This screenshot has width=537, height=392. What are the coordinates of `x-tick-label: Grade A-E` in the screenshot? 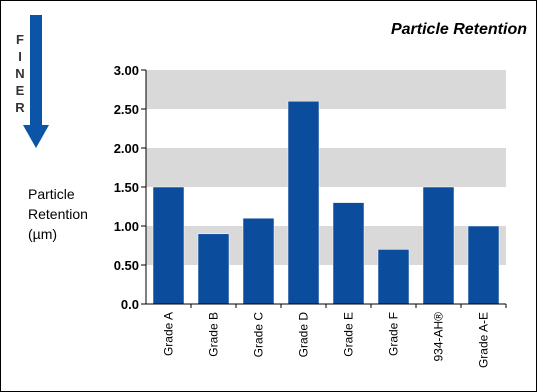 It's located at (484, 340).